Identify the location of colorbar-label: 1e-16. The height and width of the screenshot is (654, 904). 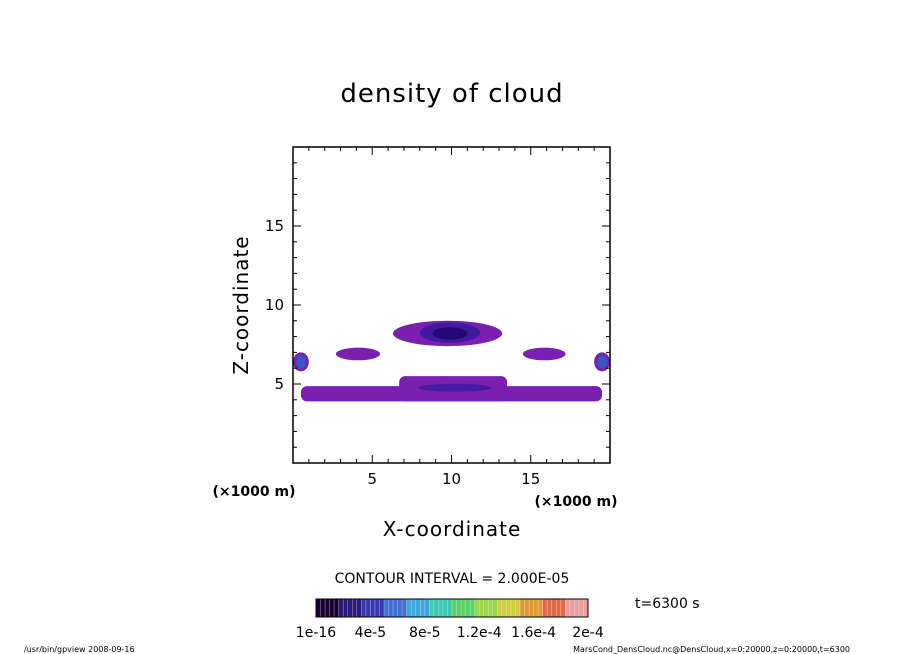
(316, 633).